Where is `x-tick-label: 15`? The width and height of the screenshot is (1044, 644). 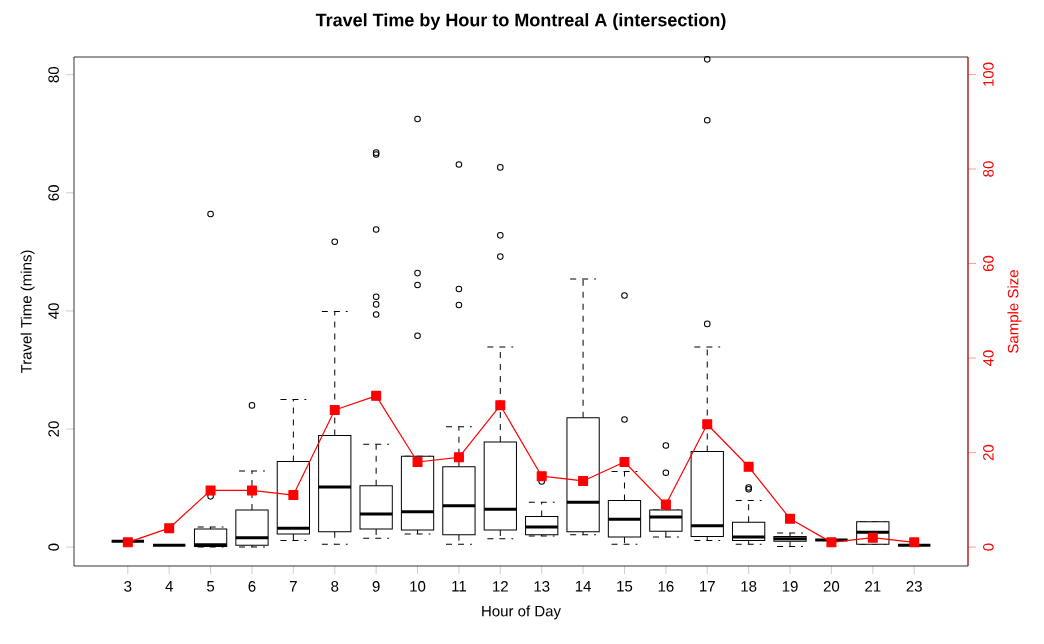
x-tick-label: 15 is located at coordinates (625, 586).